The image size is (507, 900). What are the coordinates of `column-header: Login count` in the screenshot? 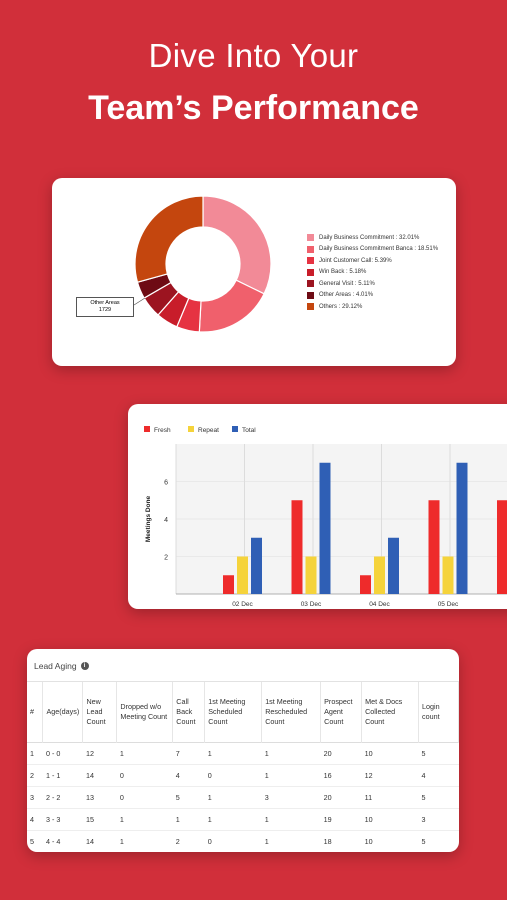 It's located at (438, 712).